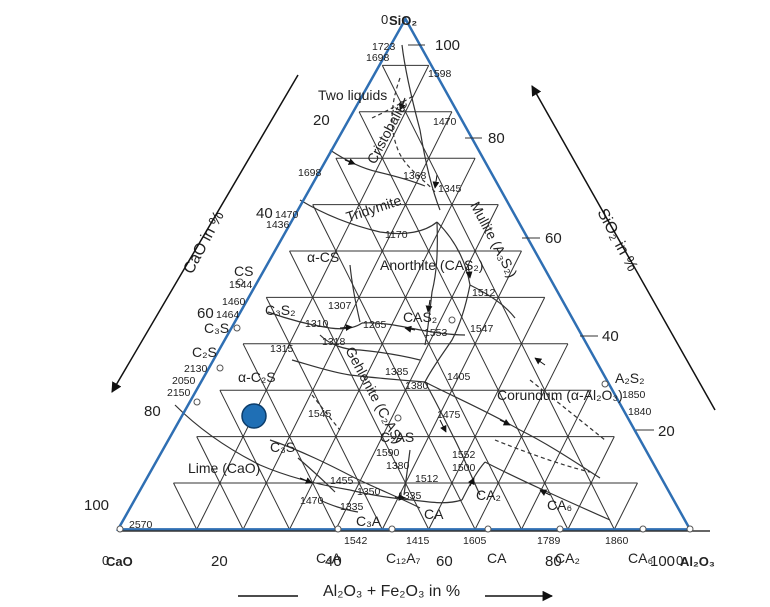 This screenshot has height=607, width=770. Describe the element at coordinates (204, 242) in the screenshot. I see `axis-title-left: CaO in %` at that location.